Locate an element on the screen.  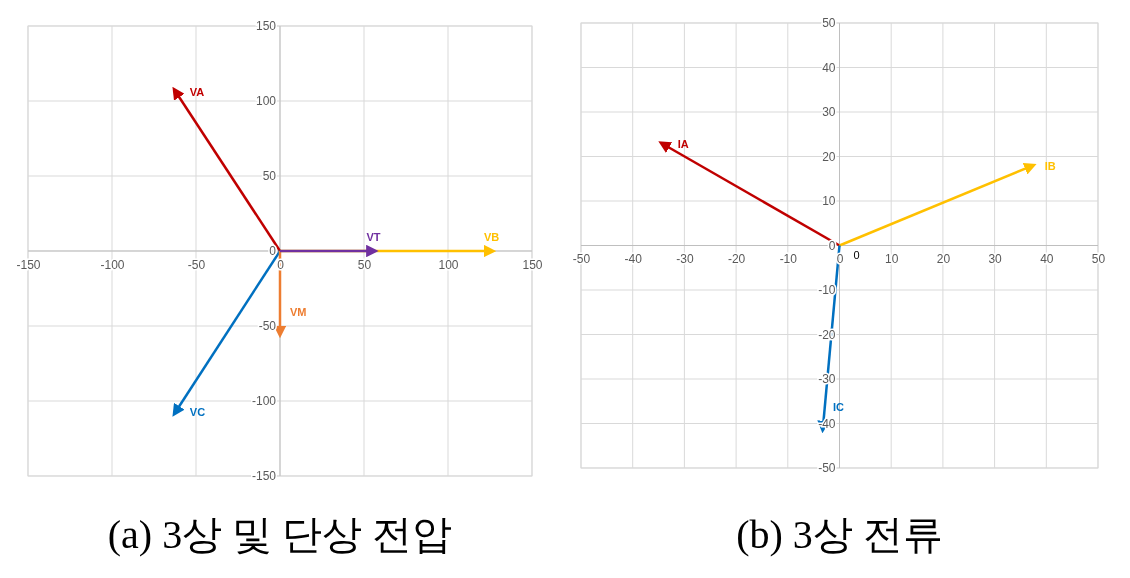
x-tick-label: 100 is located at coordinates (448, 264).